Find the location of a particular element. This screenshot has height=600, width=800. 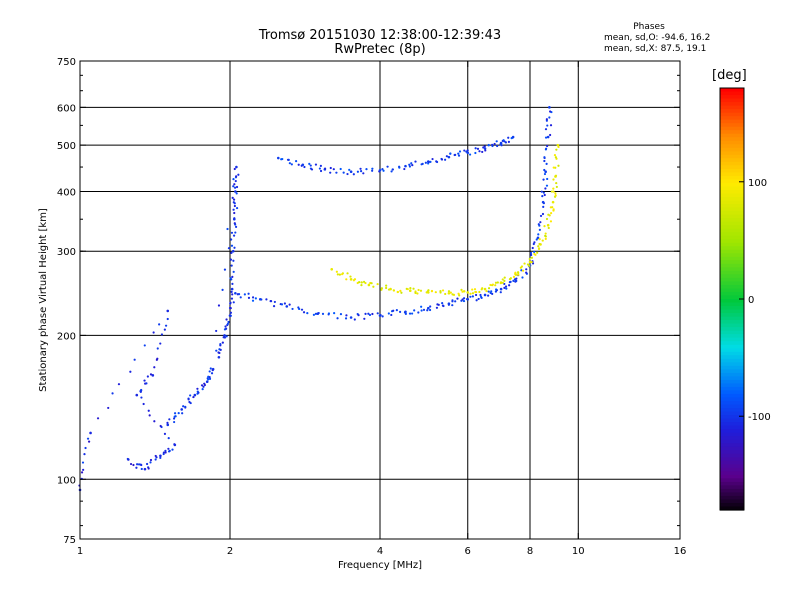

x-tick-label: 1 is located at coordinates (80, 551).